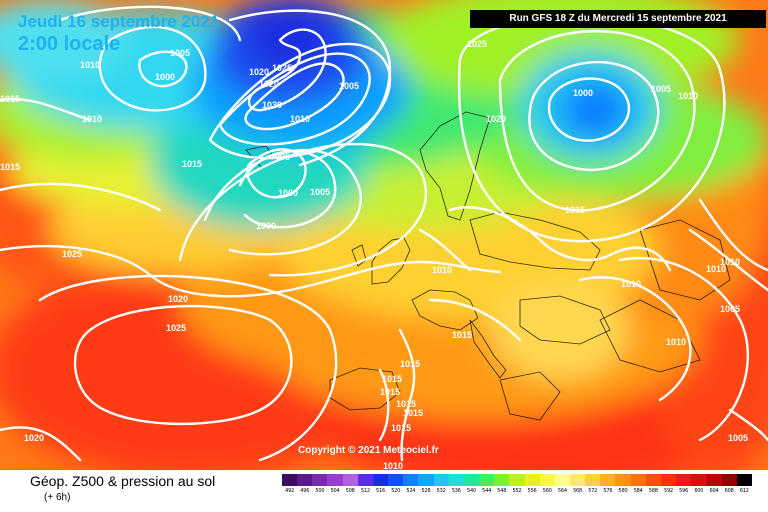 The width and height of the screenshot is (768, 512). Describe the element at coordinates (441, 491) in the screenshot. I see `legend-tick: 532` at that location.